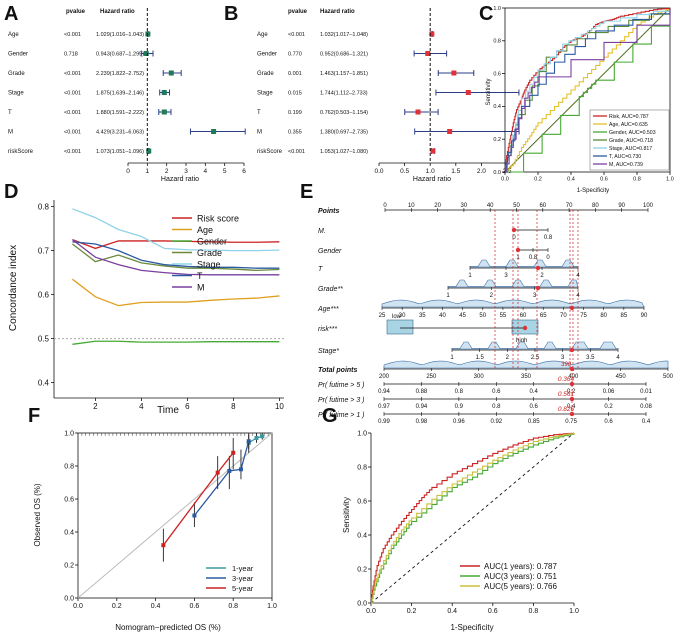  Describe the element at coordinates (470, 276) in the screenshot. I see `nomogram-tick-label: 1` at that location.